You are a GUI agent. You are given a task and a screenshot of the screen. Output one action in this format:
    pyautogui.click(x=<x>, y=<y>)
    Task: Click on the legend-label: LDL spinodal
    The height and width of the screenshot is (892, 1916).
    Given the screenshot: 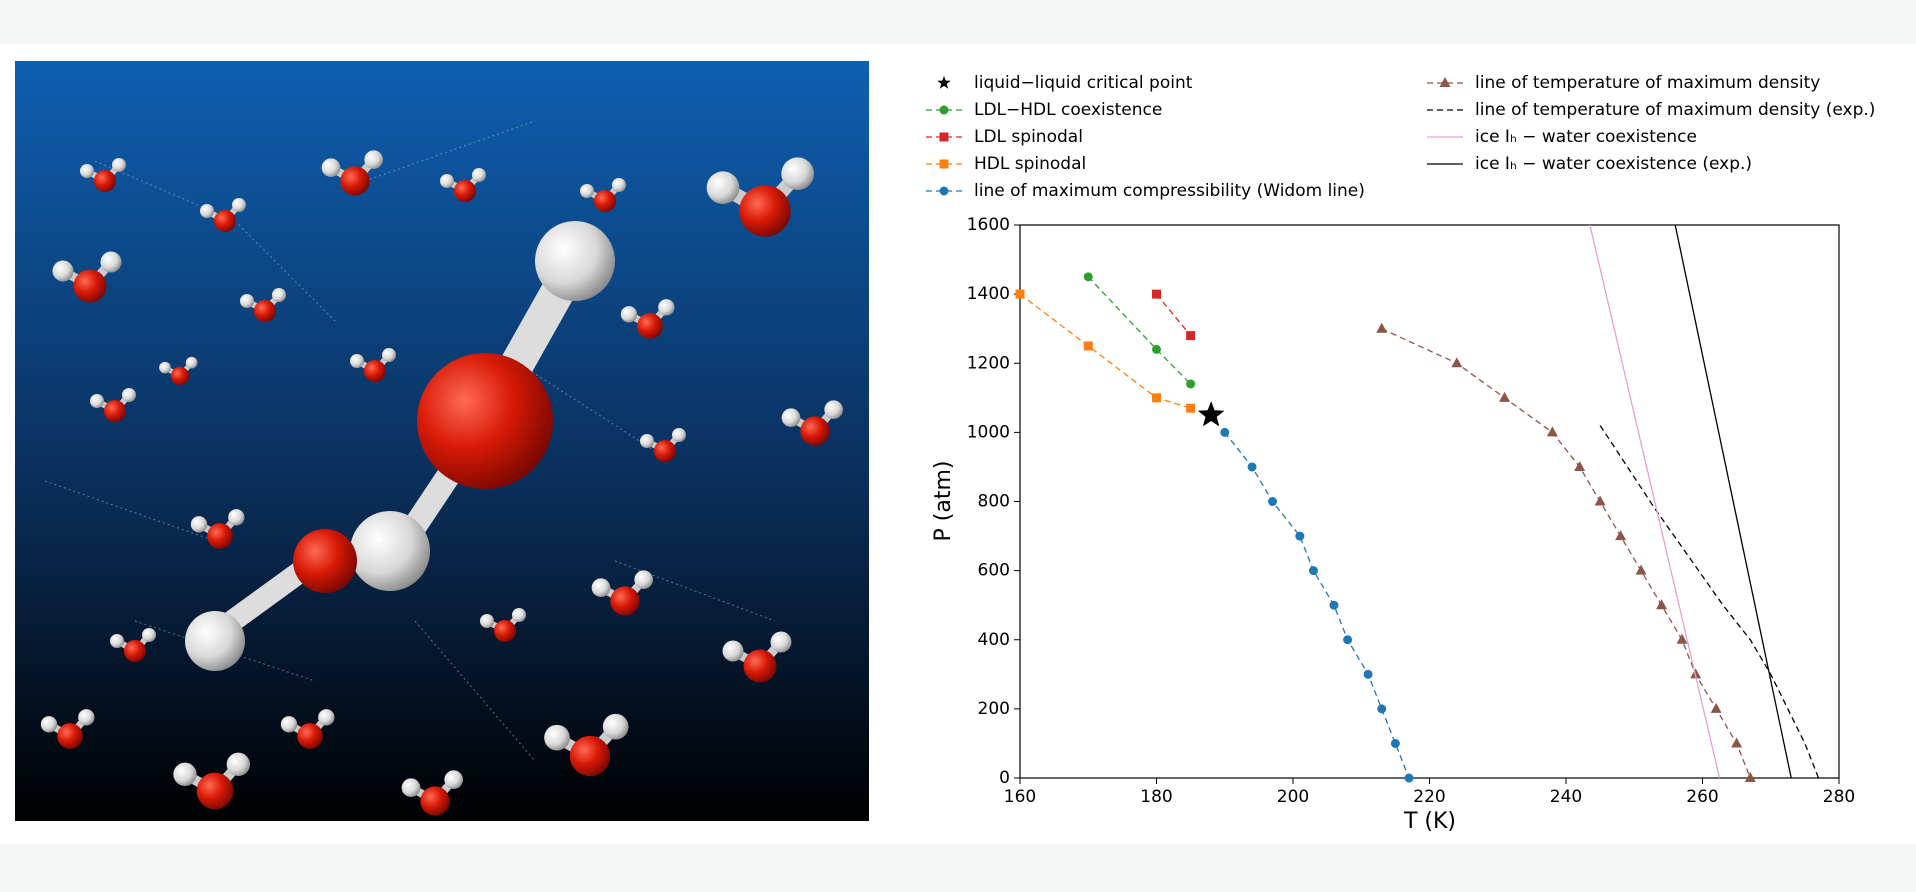 What is the action you would take?
    pyautogui.click(x=1028, y=137)
    